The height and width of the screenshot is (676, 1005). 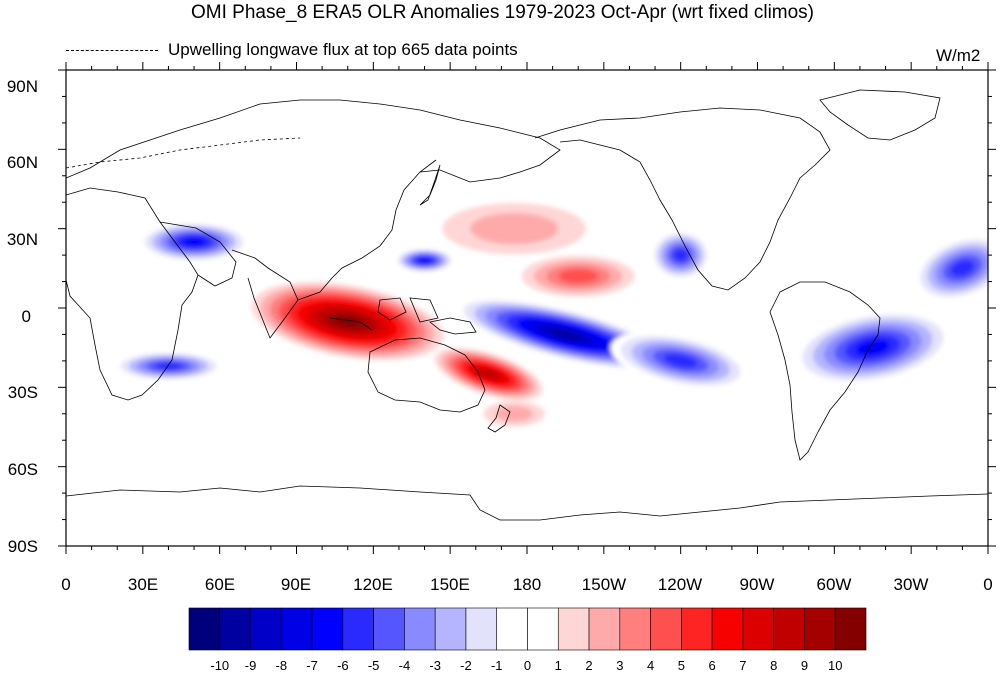 I want to click on coastline-north-america, so click(x=682, y=199).